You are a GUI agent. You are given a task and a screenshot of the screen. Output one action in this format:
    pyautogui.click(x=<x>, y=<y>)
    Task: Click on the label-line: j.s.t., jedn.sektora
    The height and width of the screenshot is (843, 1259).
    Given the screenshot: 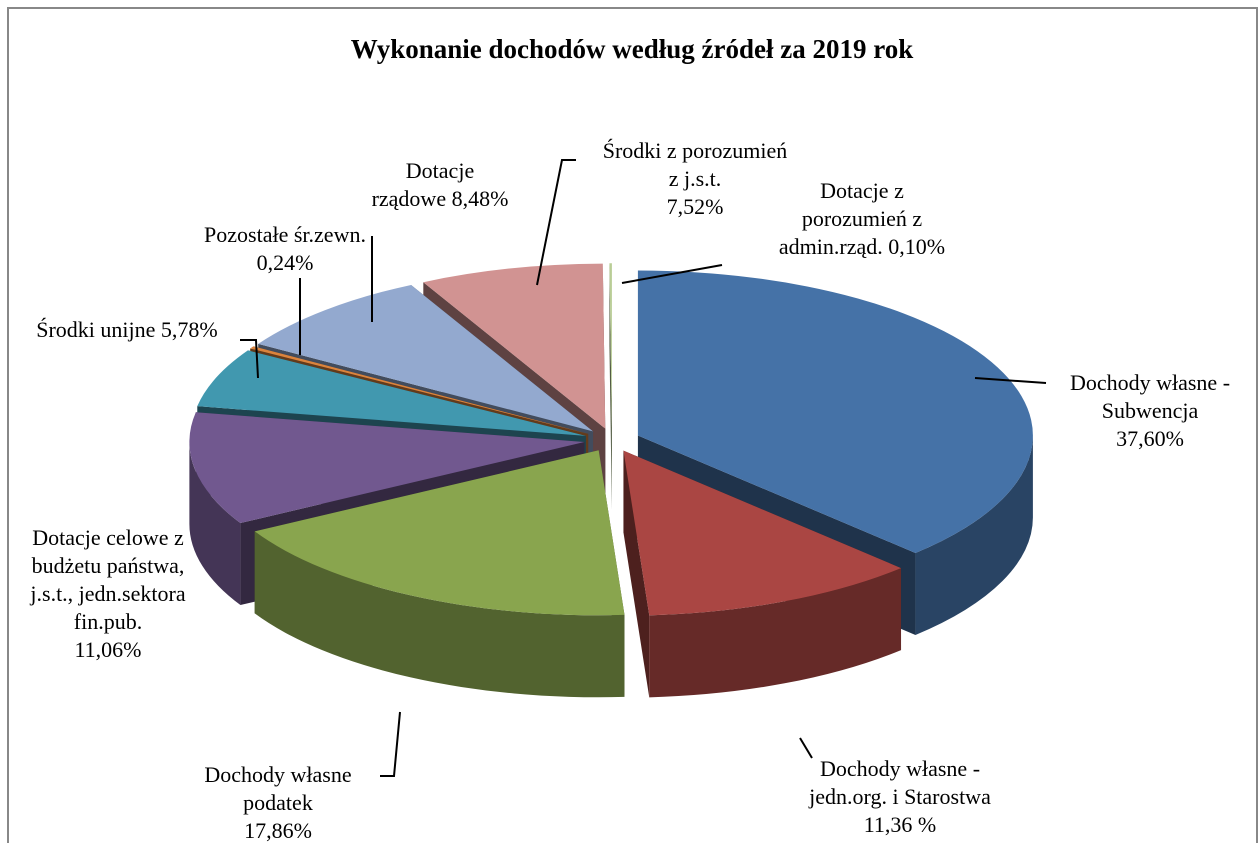 What is the action you would take?
    pyautogui.click(x=107, y=593)
    